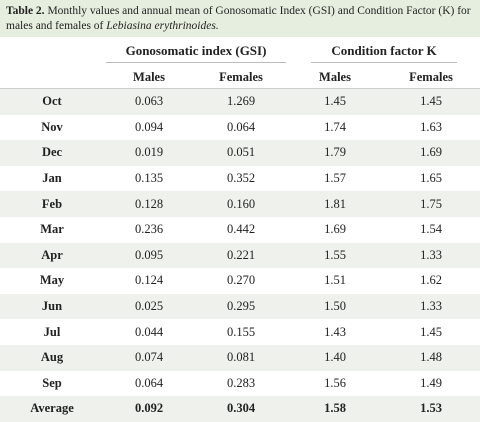 The image size is (480, 422). I want to click on row-label: Aug, so click(52, 357).